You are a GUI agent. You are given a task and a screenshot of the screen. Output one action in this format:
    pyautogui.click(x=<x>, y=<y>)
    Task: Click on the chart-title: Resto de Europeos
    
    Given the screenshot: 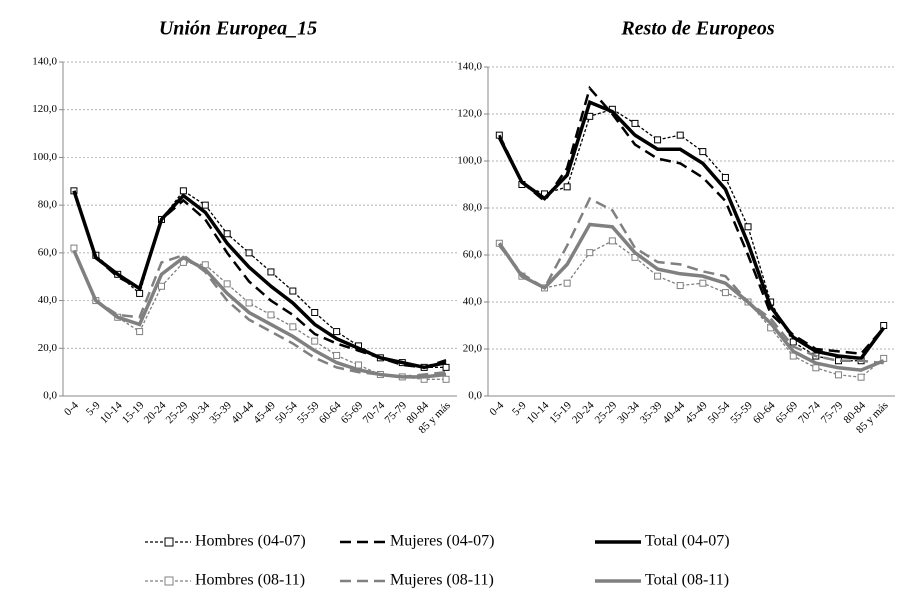 What is the action you would take?
    pyautogui.click(x=697, y=29)
    